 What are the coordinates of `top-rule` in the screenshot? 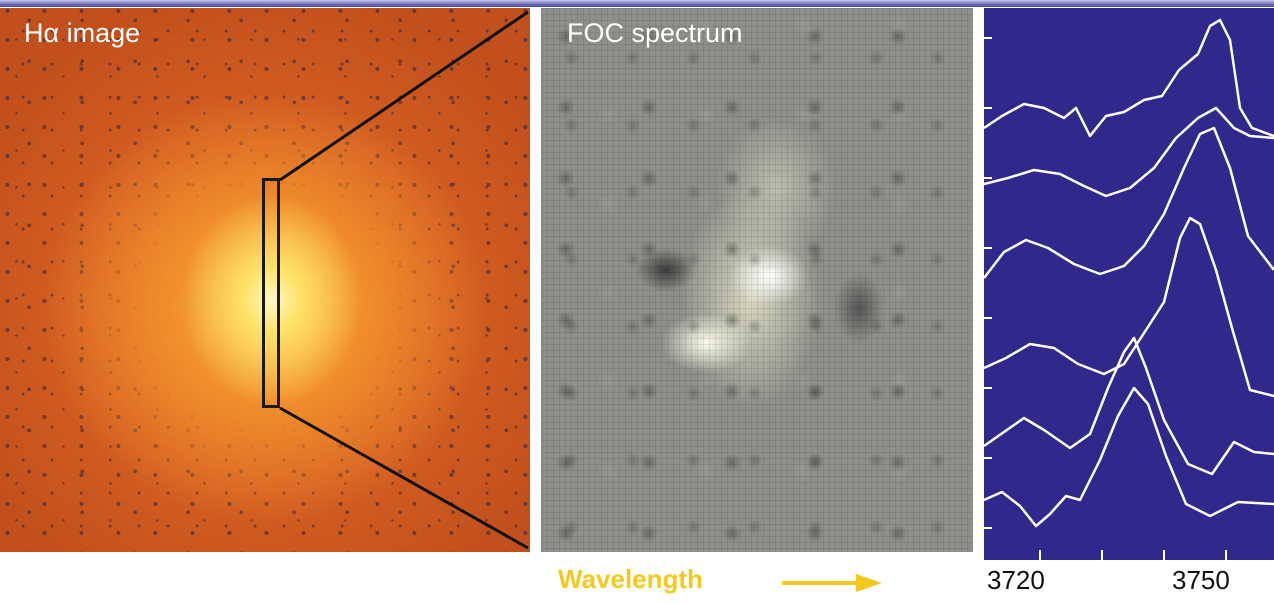 It's located at (637, 3).